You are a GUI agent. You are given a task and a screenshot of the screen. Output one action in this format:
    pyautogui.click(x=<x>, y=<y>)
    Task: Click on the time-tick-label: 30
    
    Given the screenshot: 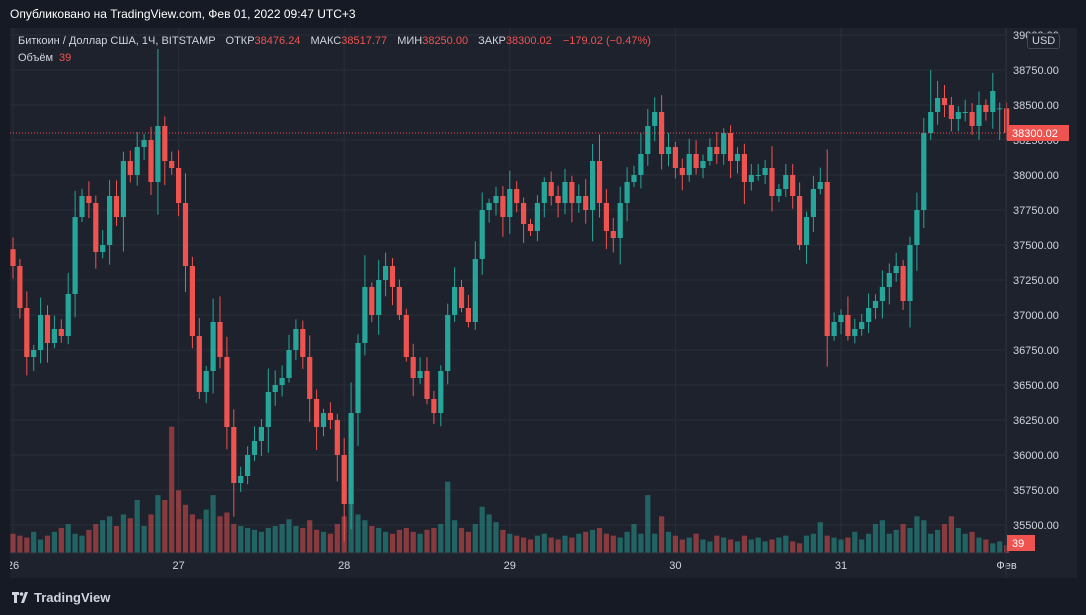 What is the action you would take?
    pyautogui.click(x=675, y=566)
    